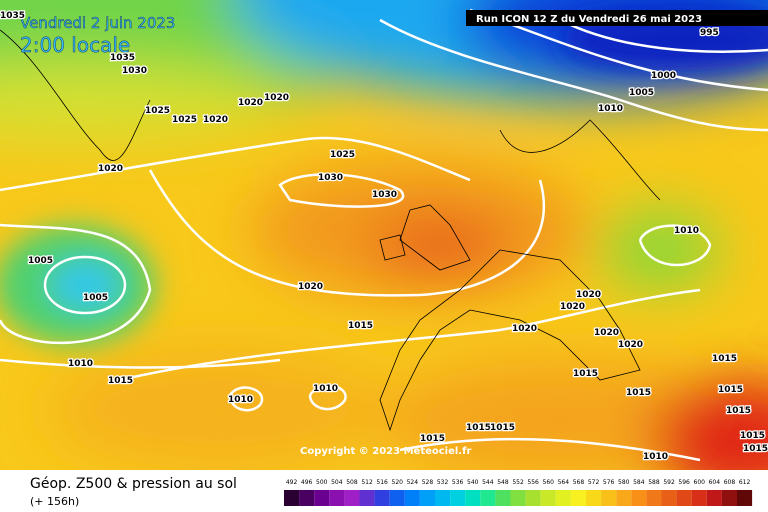 The height and width of the screenshot is (512, 768). Describe the element at coordinates (322, 482) in the screenshot. I see `scale-label: 500` at that location.